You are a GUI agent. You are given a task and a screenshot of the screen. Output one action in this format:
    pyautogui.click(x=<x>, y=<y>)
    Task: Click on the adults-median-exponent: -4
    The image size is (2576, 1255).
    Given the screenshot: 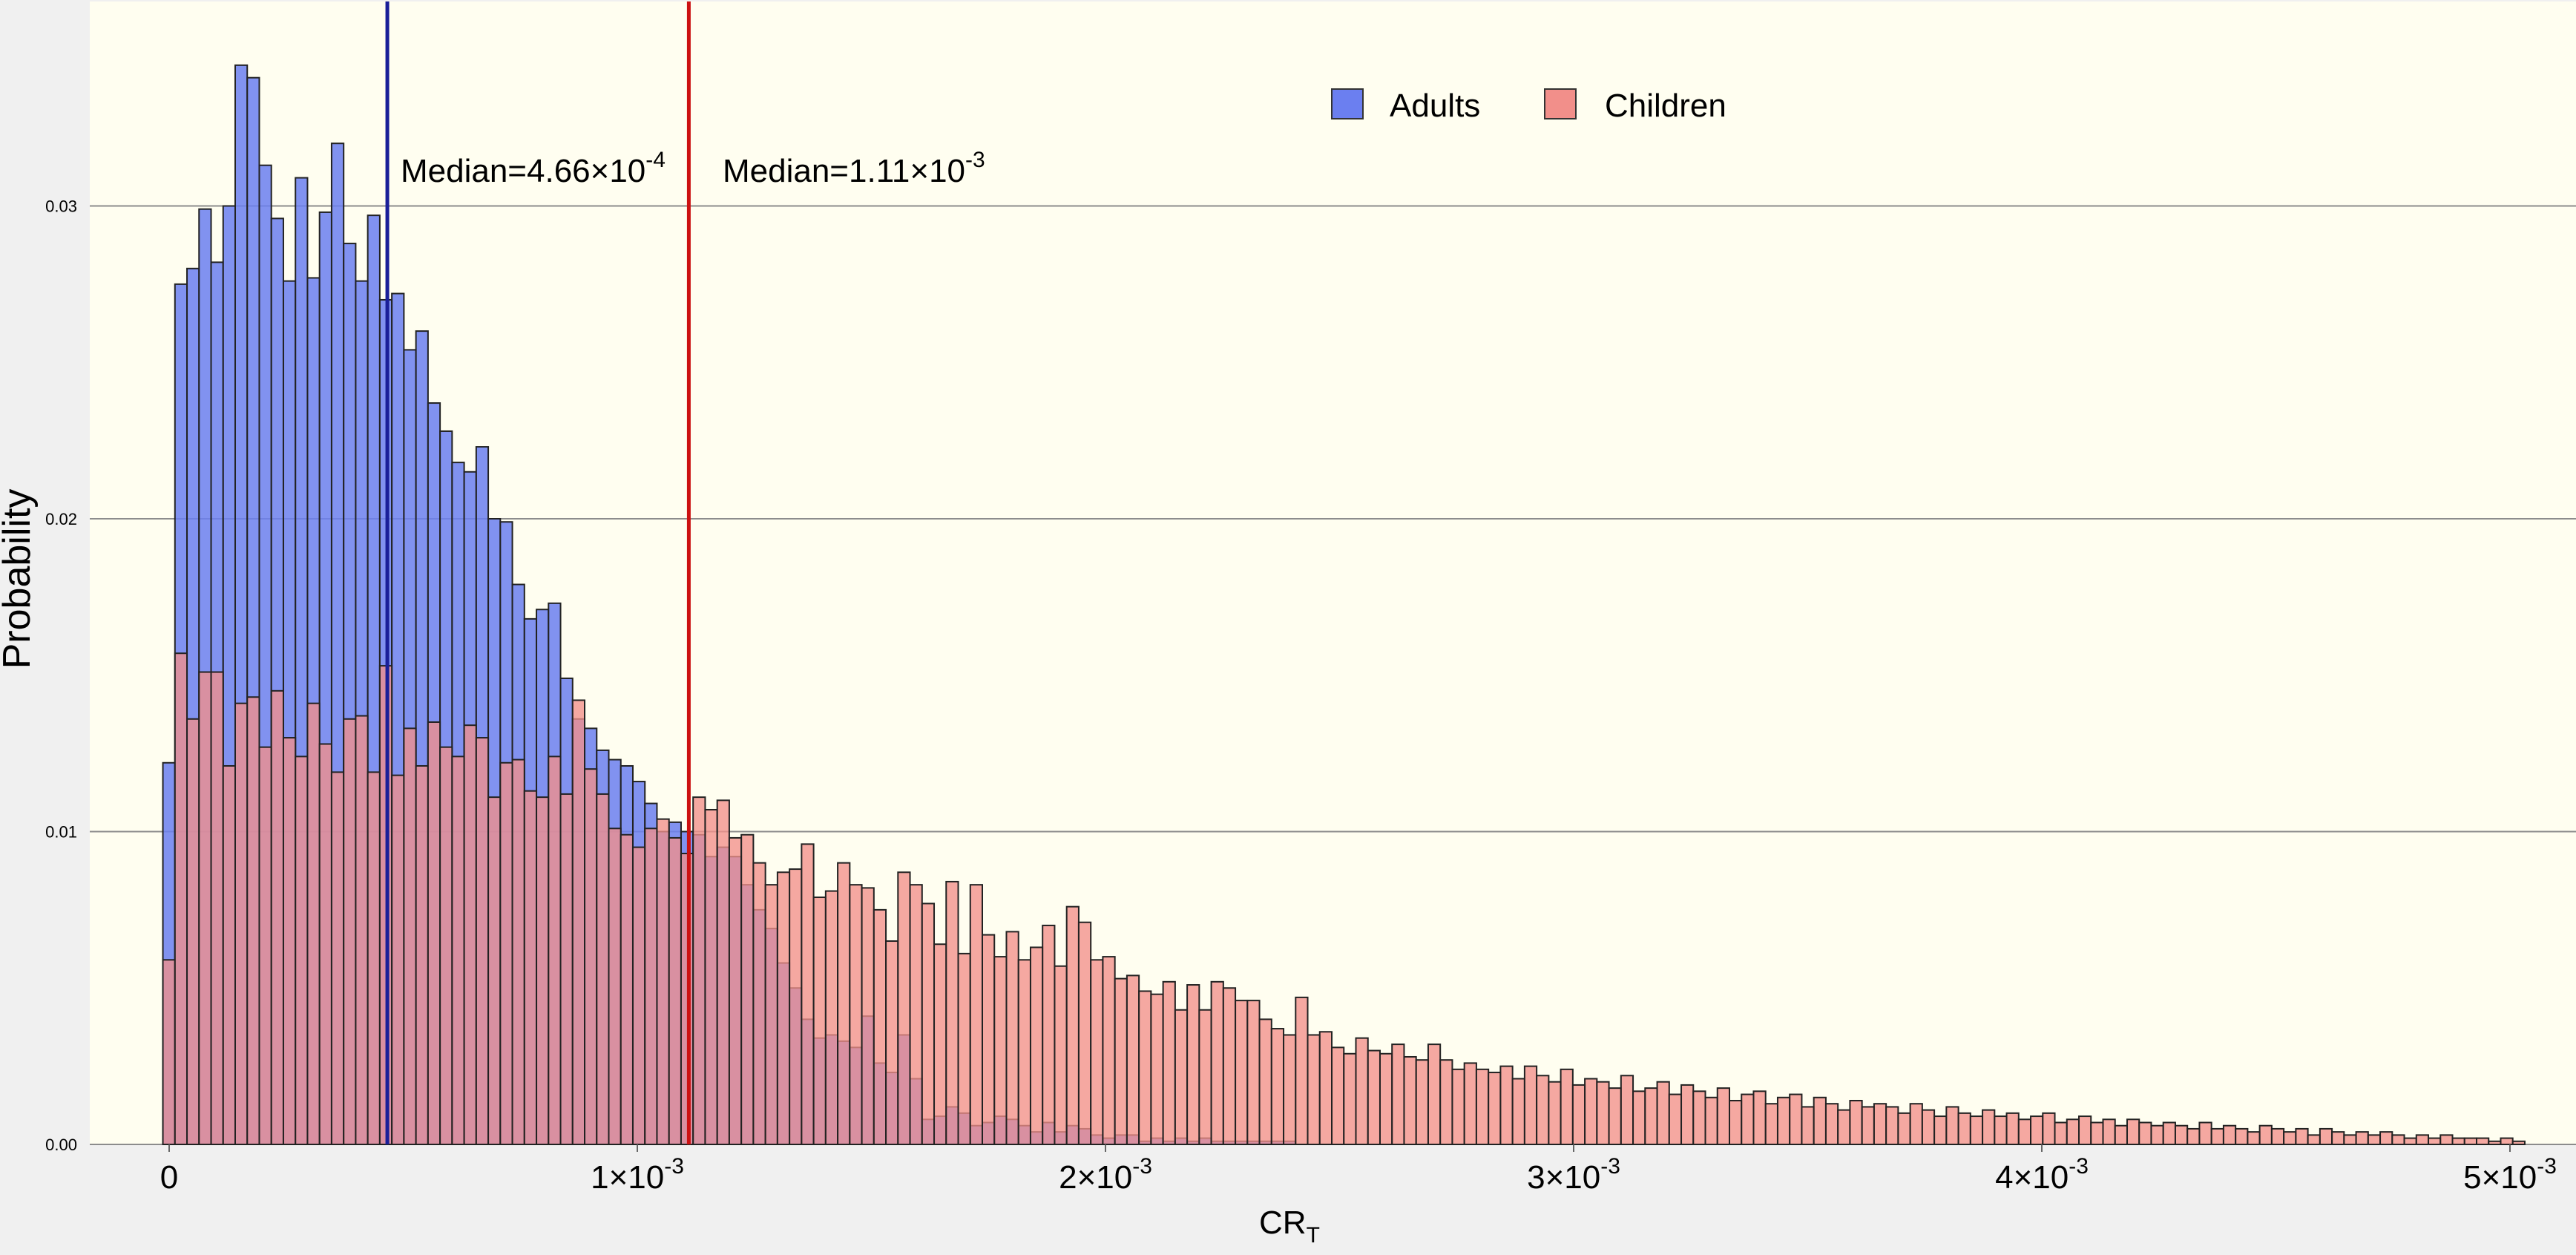 What is the action you would take?
    pyautogui.click(x=655, y=160)
    